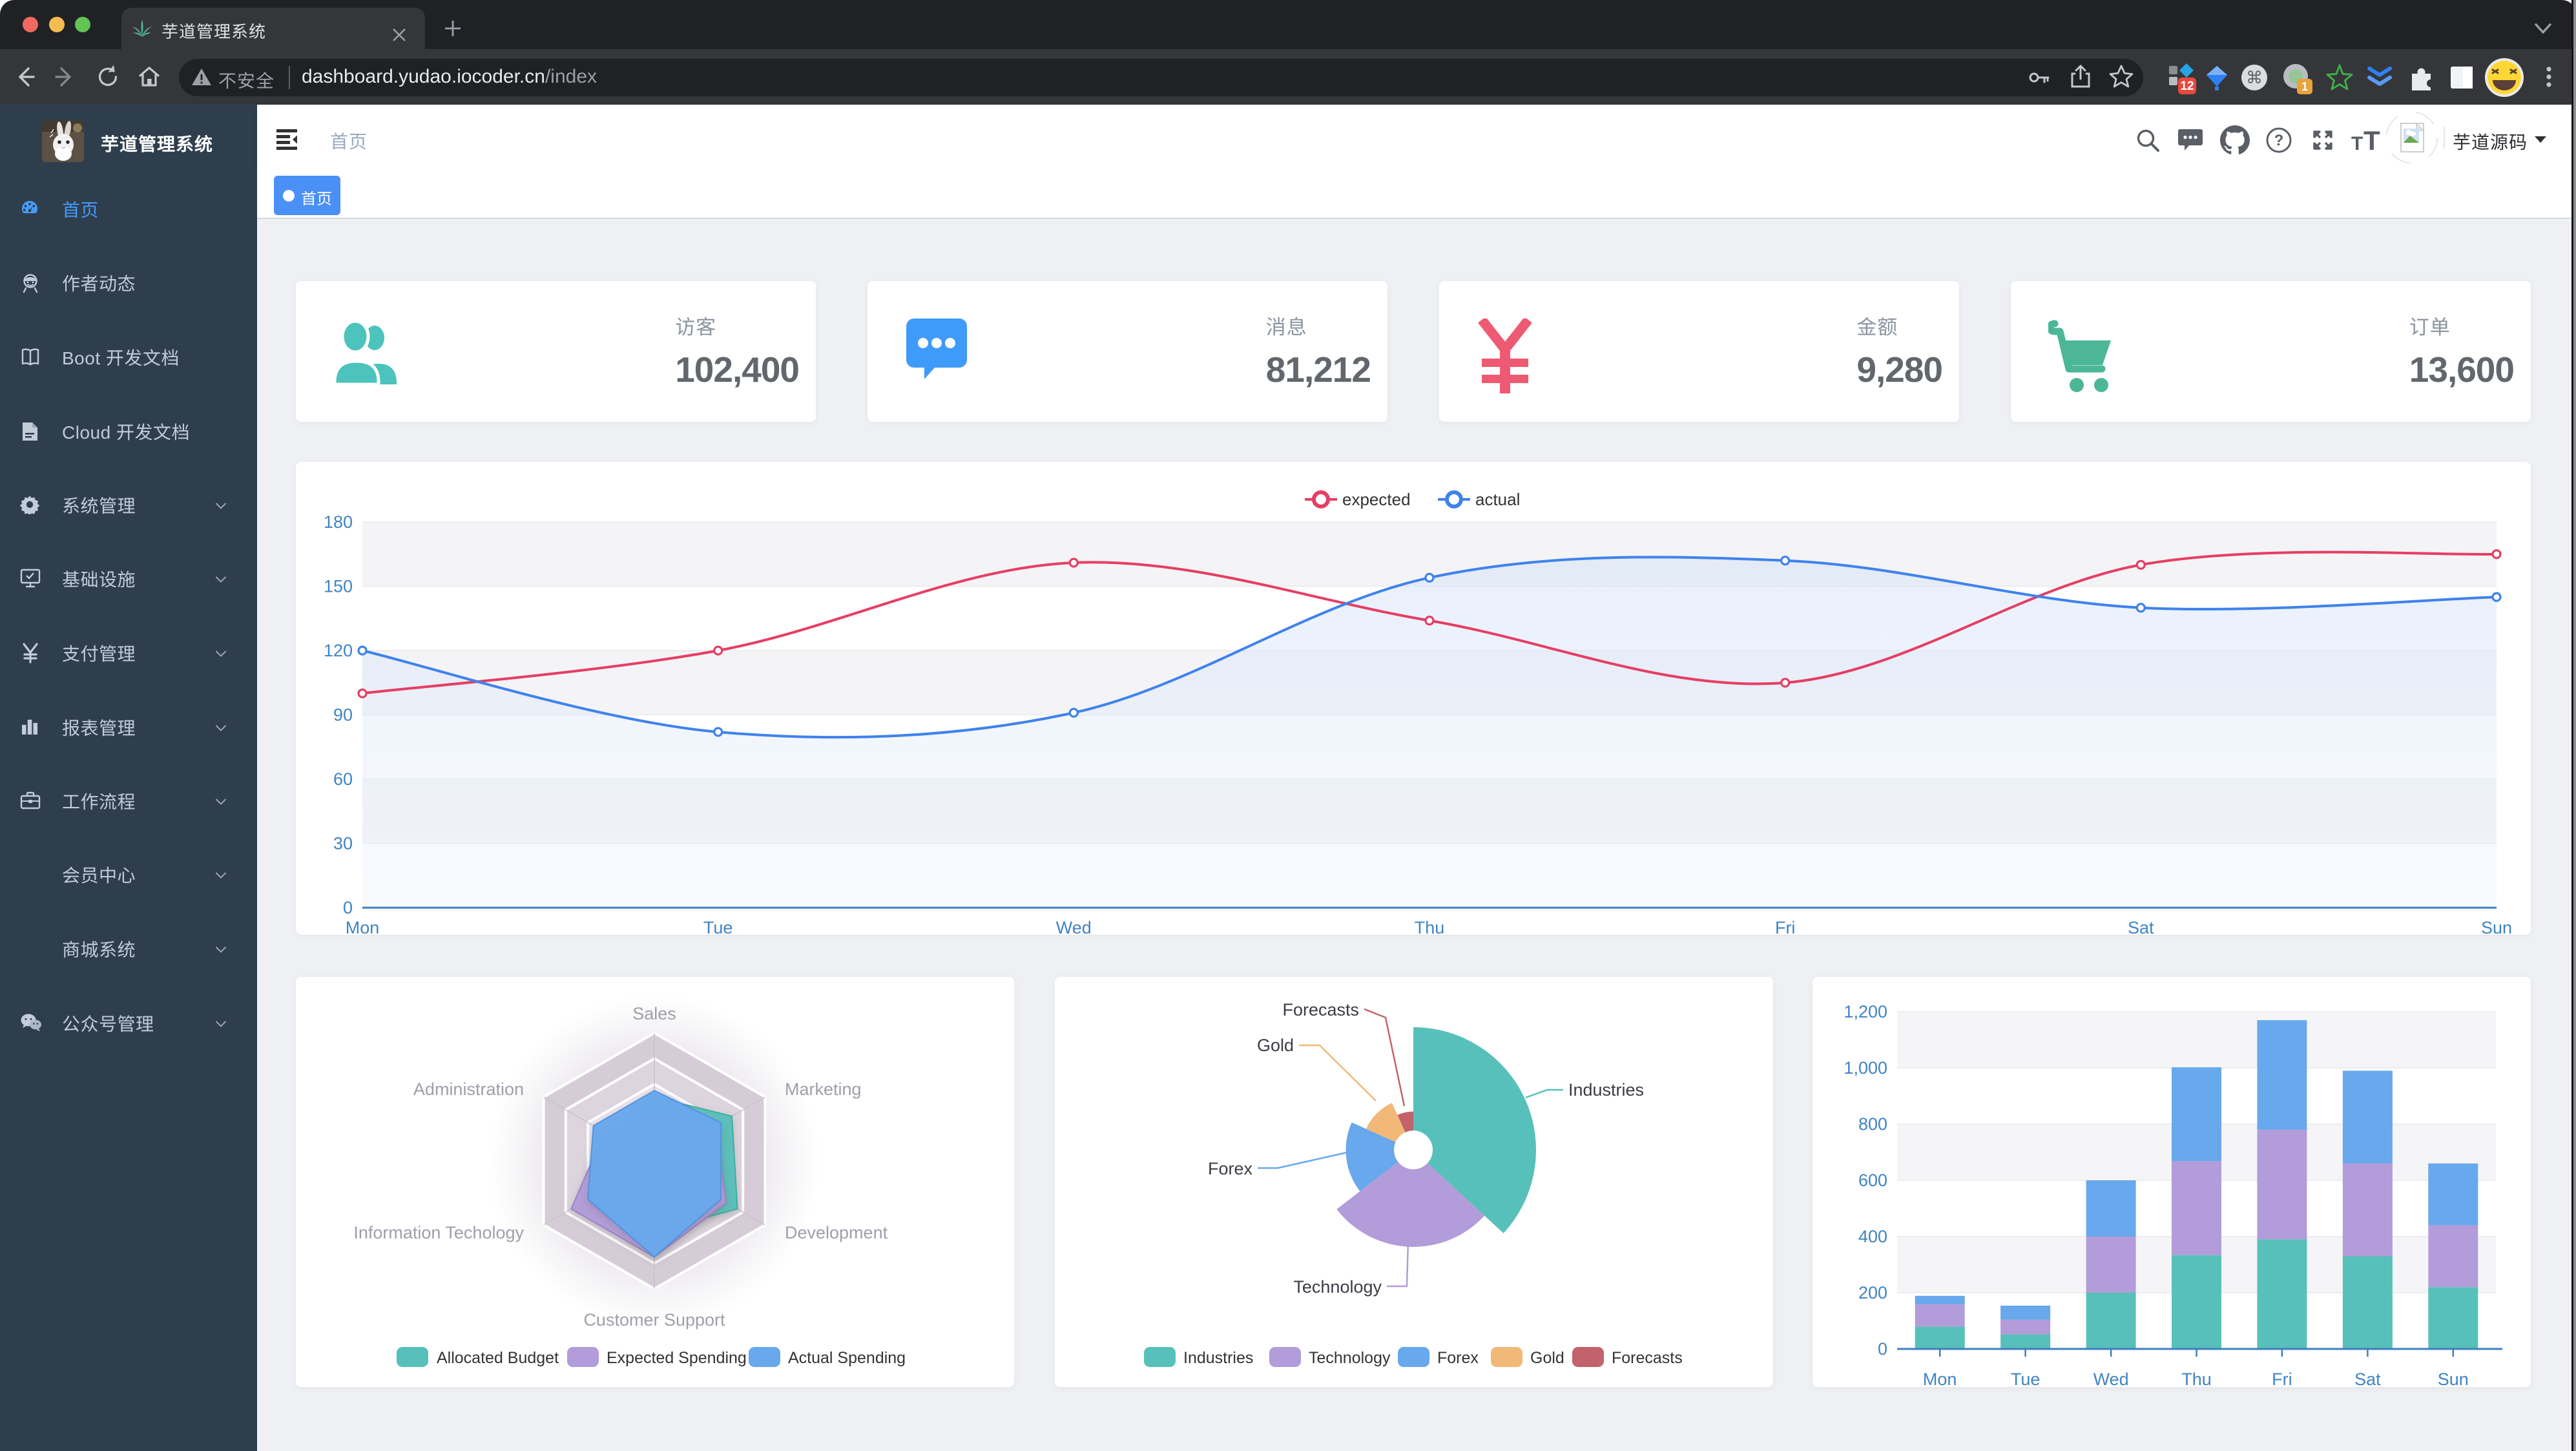 This screenshot has height=1451, width=2576. Describe the element at coordinates (847, 1358) in the screenshot. I see `svg-text: Actual Spending` at that location.